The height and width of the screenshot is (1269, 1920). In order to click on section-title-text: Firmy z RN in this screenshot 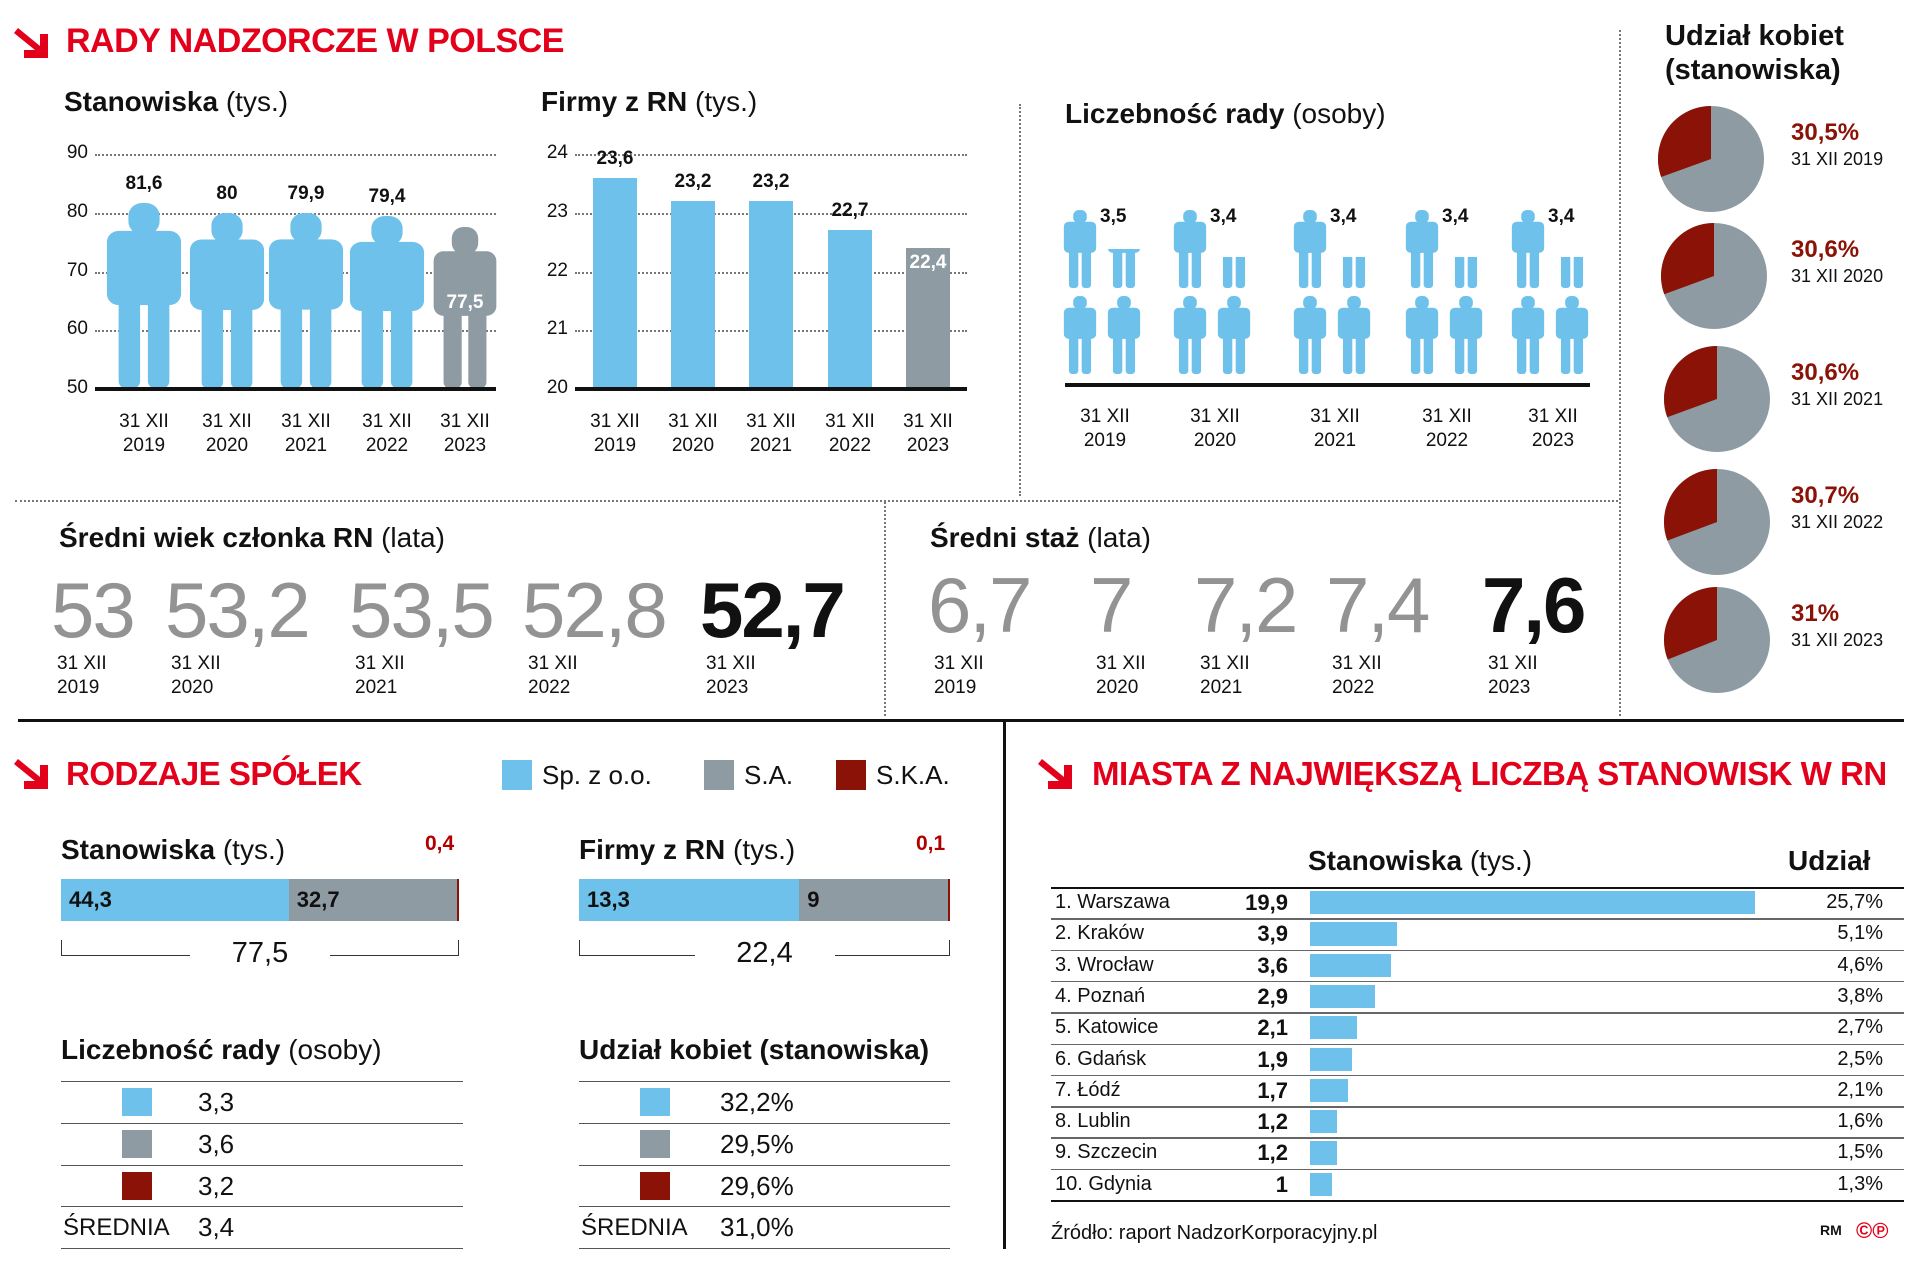, I will do `click(652, 849)`.